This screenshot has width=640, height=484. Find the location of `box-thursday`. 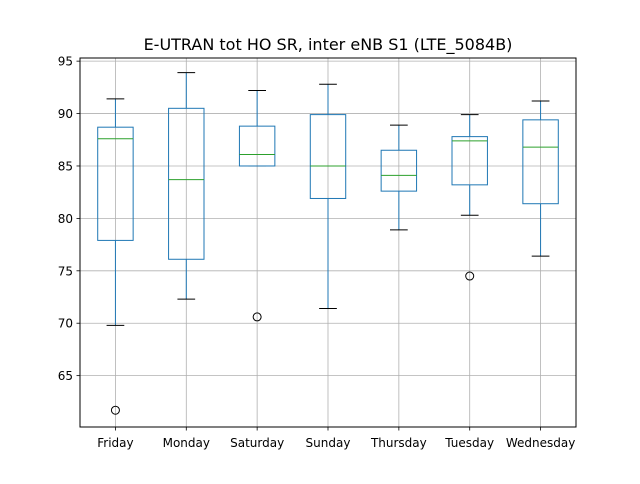

box-thursday is located at coordinates (399, 177).